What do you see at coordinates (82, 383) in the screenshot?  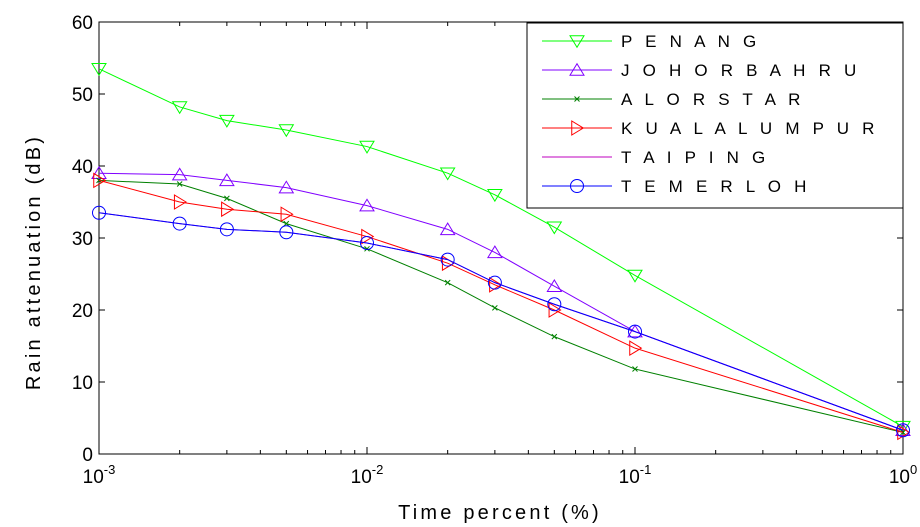 I see `y-tick-label: 10` at bounding box center [82, 383].